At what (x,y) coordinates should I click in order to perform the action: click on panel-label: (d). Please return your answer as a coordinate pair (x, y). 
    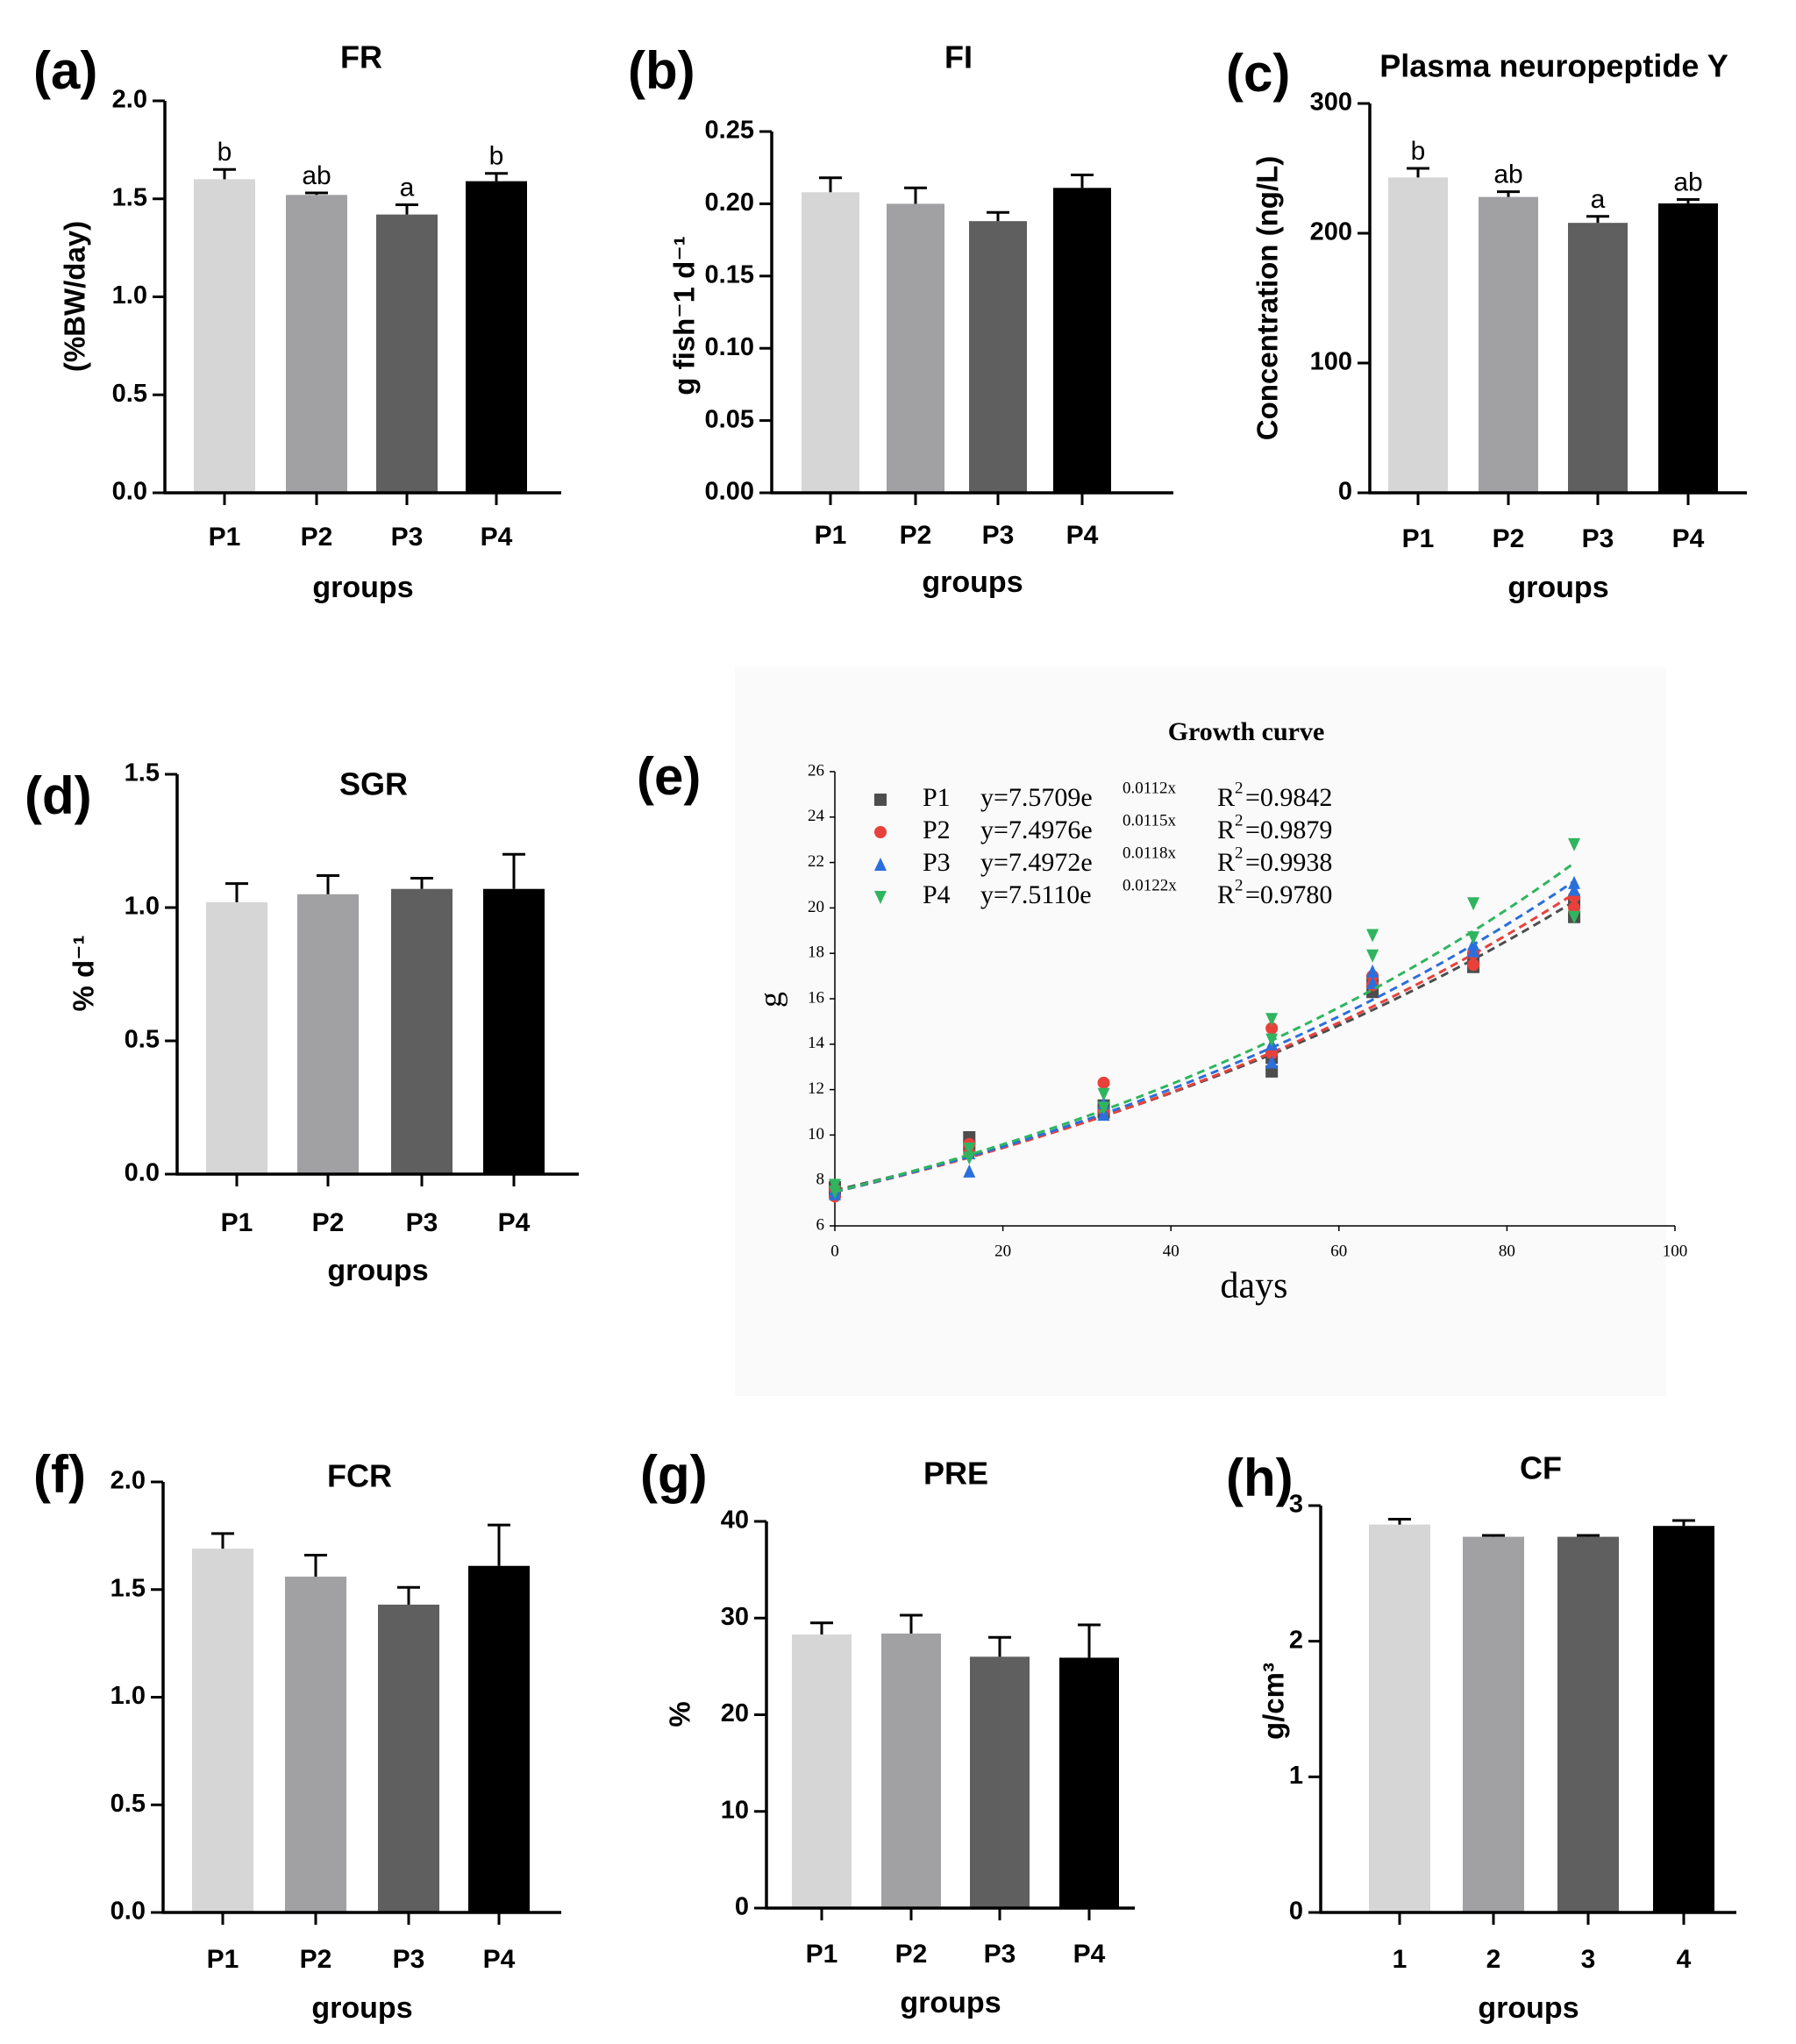
    Looking at the image, I should click on (58, 795).